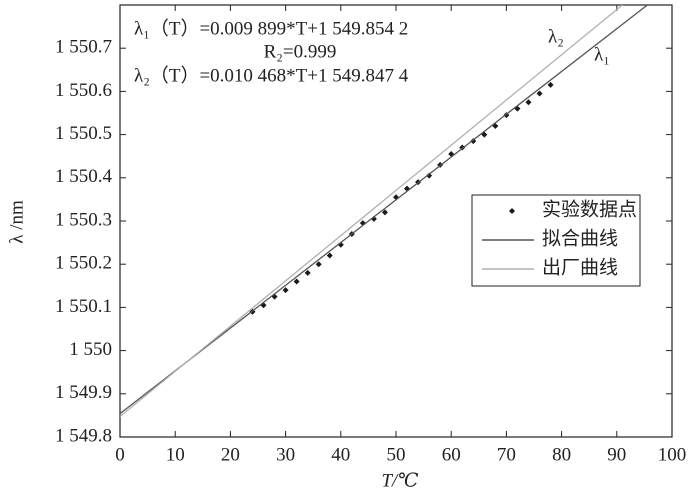 This screenshot has width=700, height=496. What do you see at coordinates (271, 75) in the screenshot?
I see `annotation: λ₂（T）=0.010 468*T+1 549.847 4` at bounding box center [271, 75].